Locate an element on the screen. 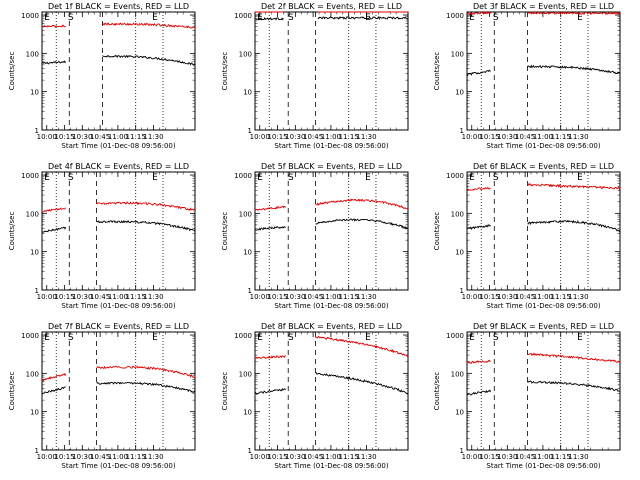 The width and height of the screenshot is (640, 480). panel-title: Det 2f BLACK = Events, RED = LLD is located at coordinates (331, 6).